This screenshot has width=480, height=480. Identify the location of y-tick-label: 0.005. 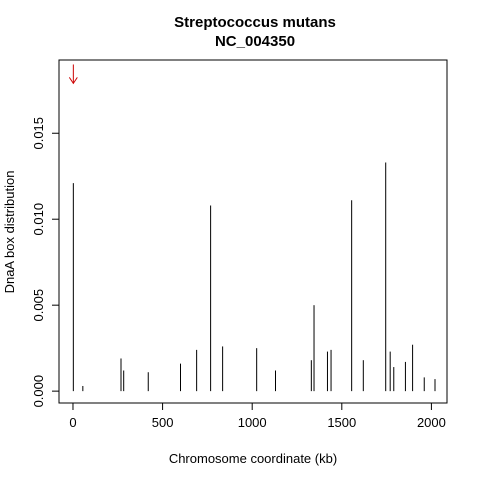
(38, 305).